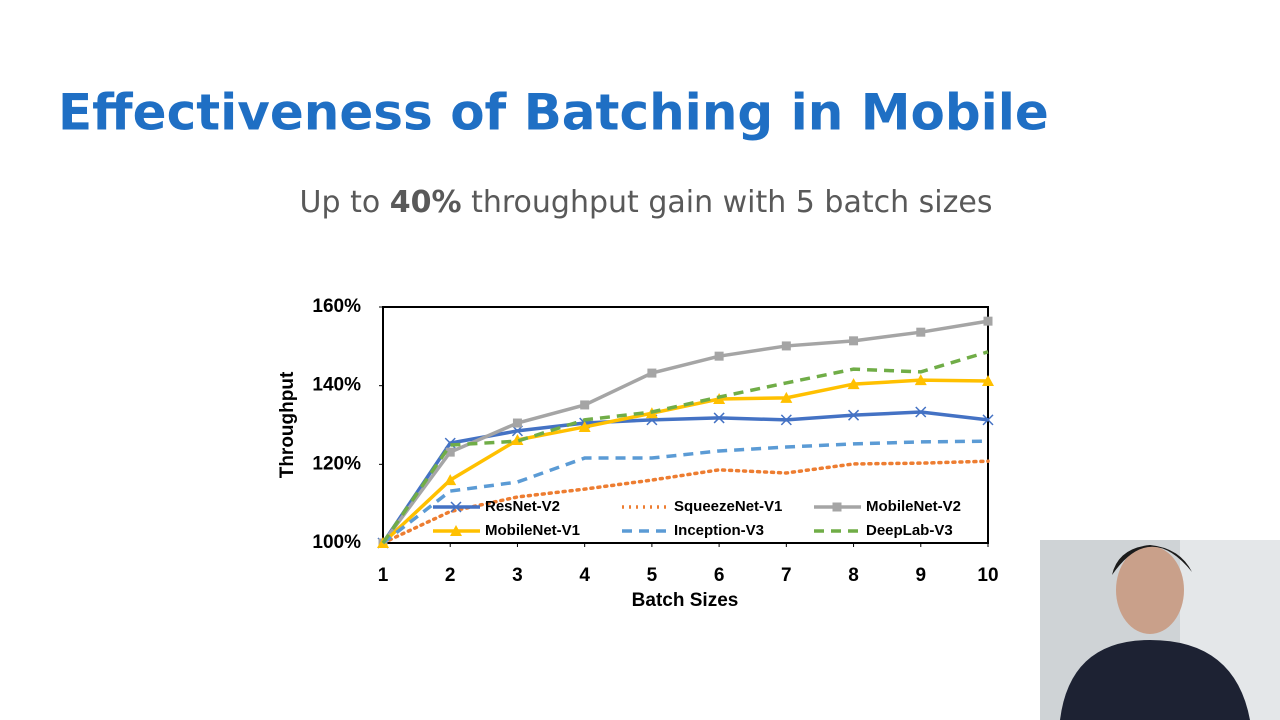 The image size is (1280, 720). What do you see at coordinates (522, 506) in the screenshot?
I see `legend-label: ResNet-V2` at bounding box center [522, 506].